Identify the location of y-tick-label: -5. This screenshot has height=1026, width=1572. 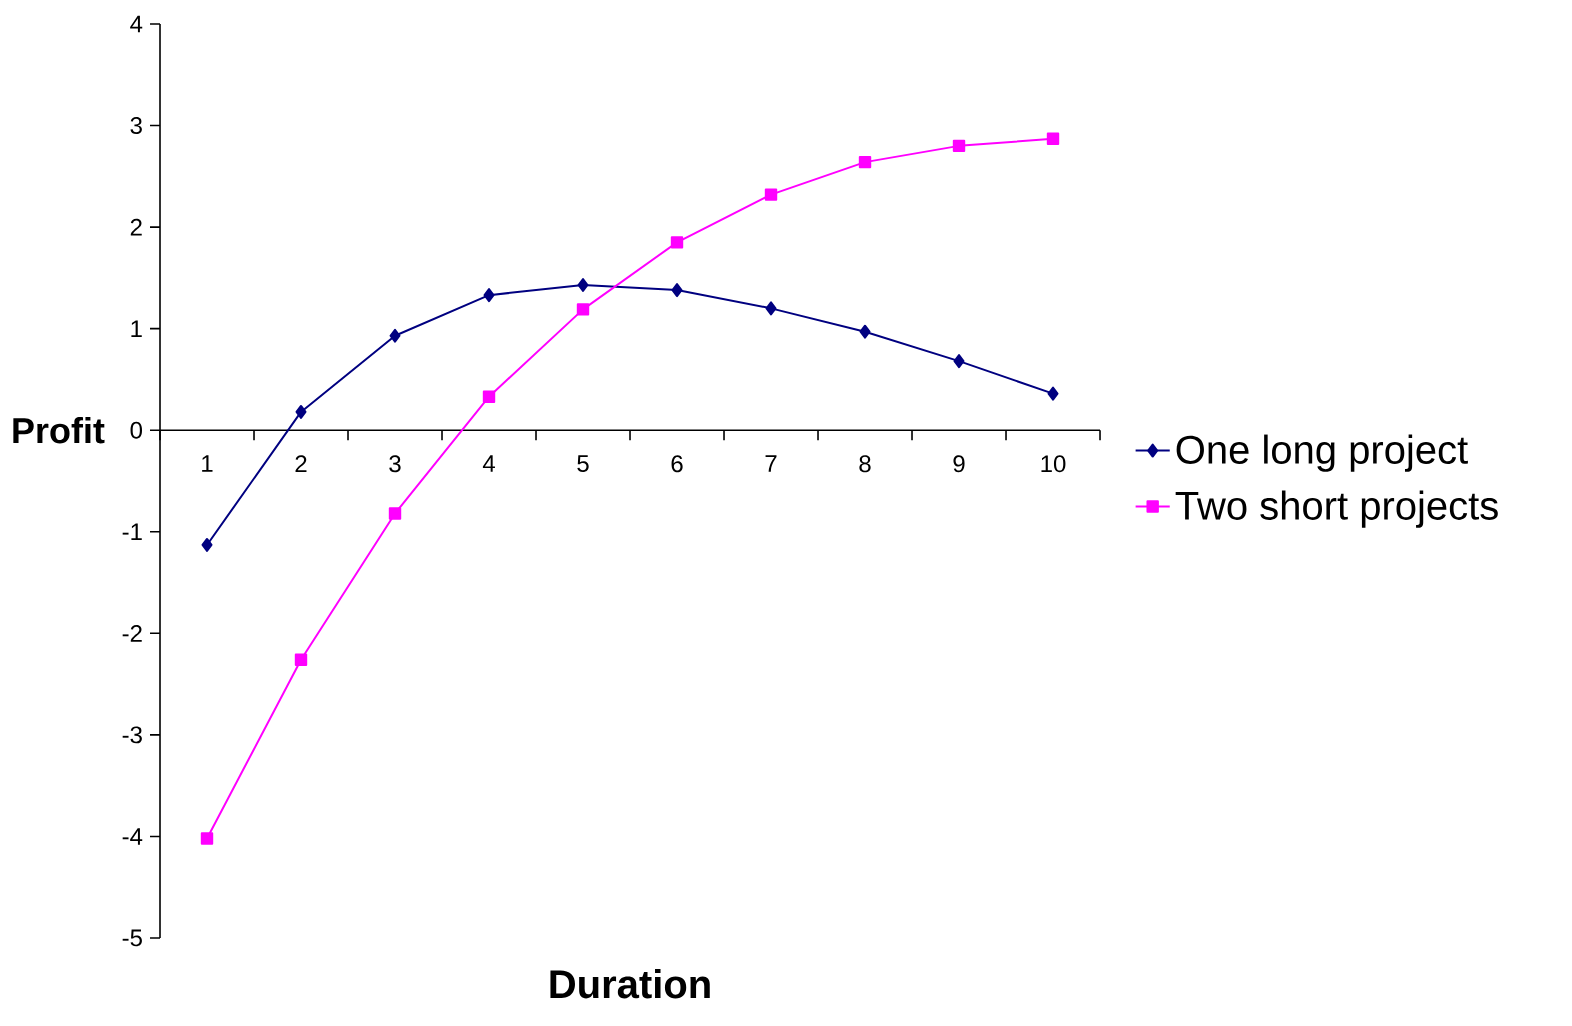
(132, 938).